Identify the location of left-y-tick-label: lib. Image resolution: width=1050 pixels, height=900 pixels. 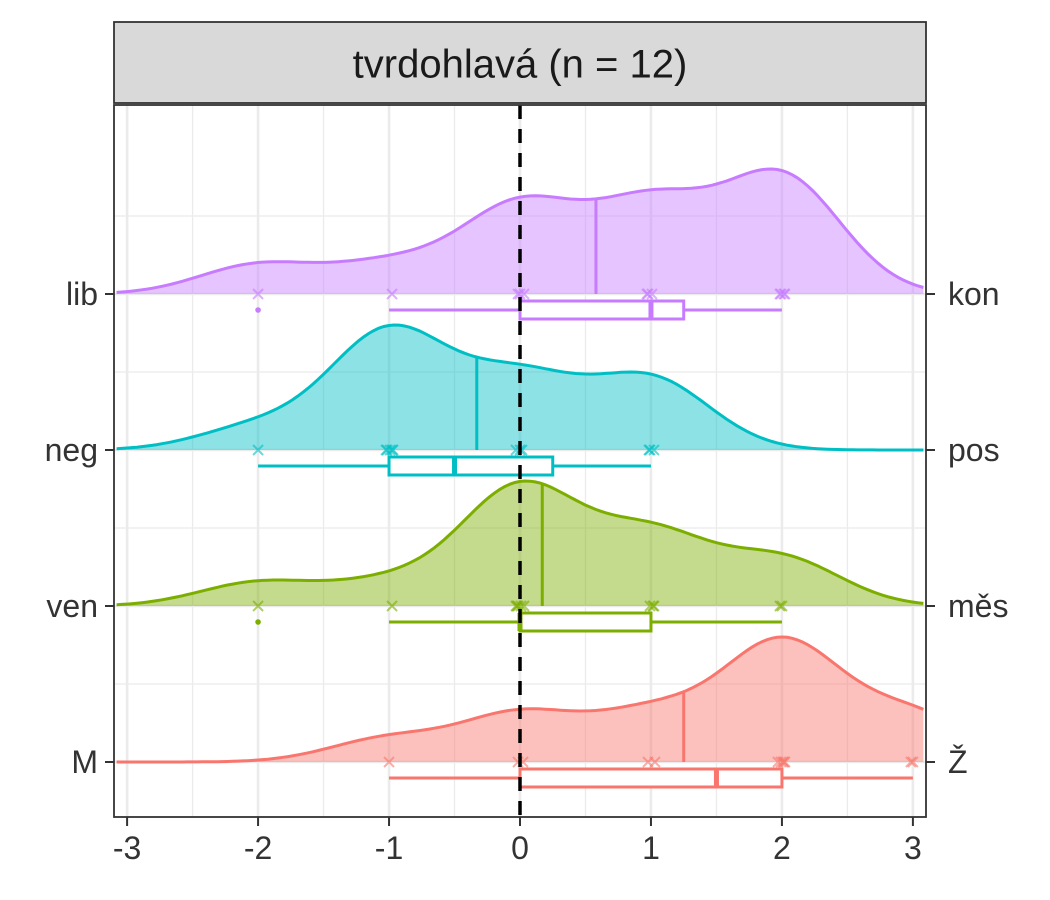
(82, 294).